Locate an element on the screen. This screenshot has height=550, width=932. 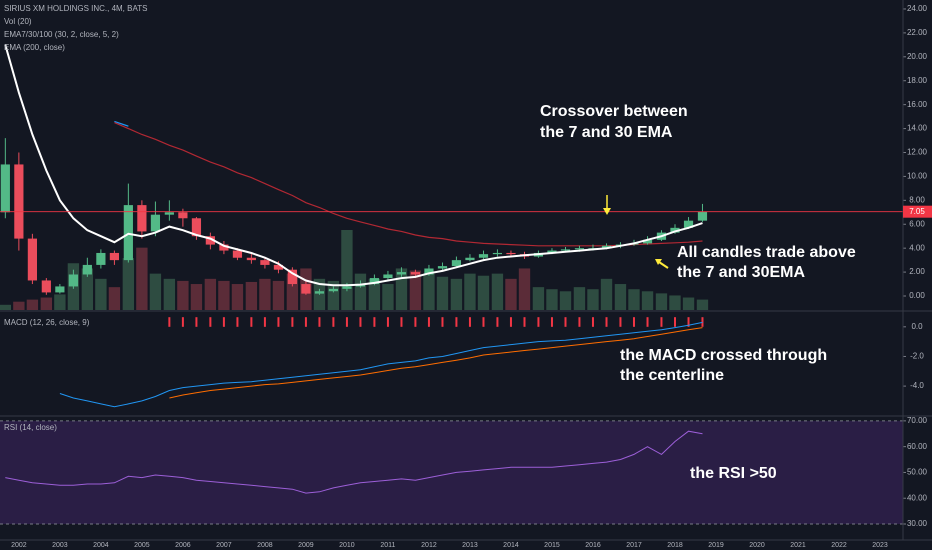
symbol-title: SIRIUS XM HOLDINGS INC., 4M, BATS is located at coordinates (75, 8).